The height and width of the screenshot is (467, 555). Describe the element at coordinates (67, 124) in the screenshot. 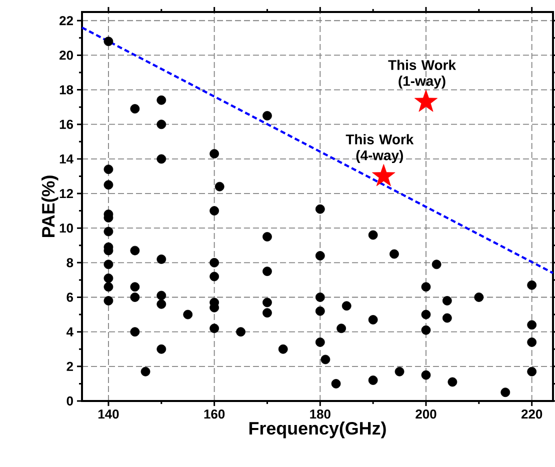

I see `y-tick-label: 16` at that location.